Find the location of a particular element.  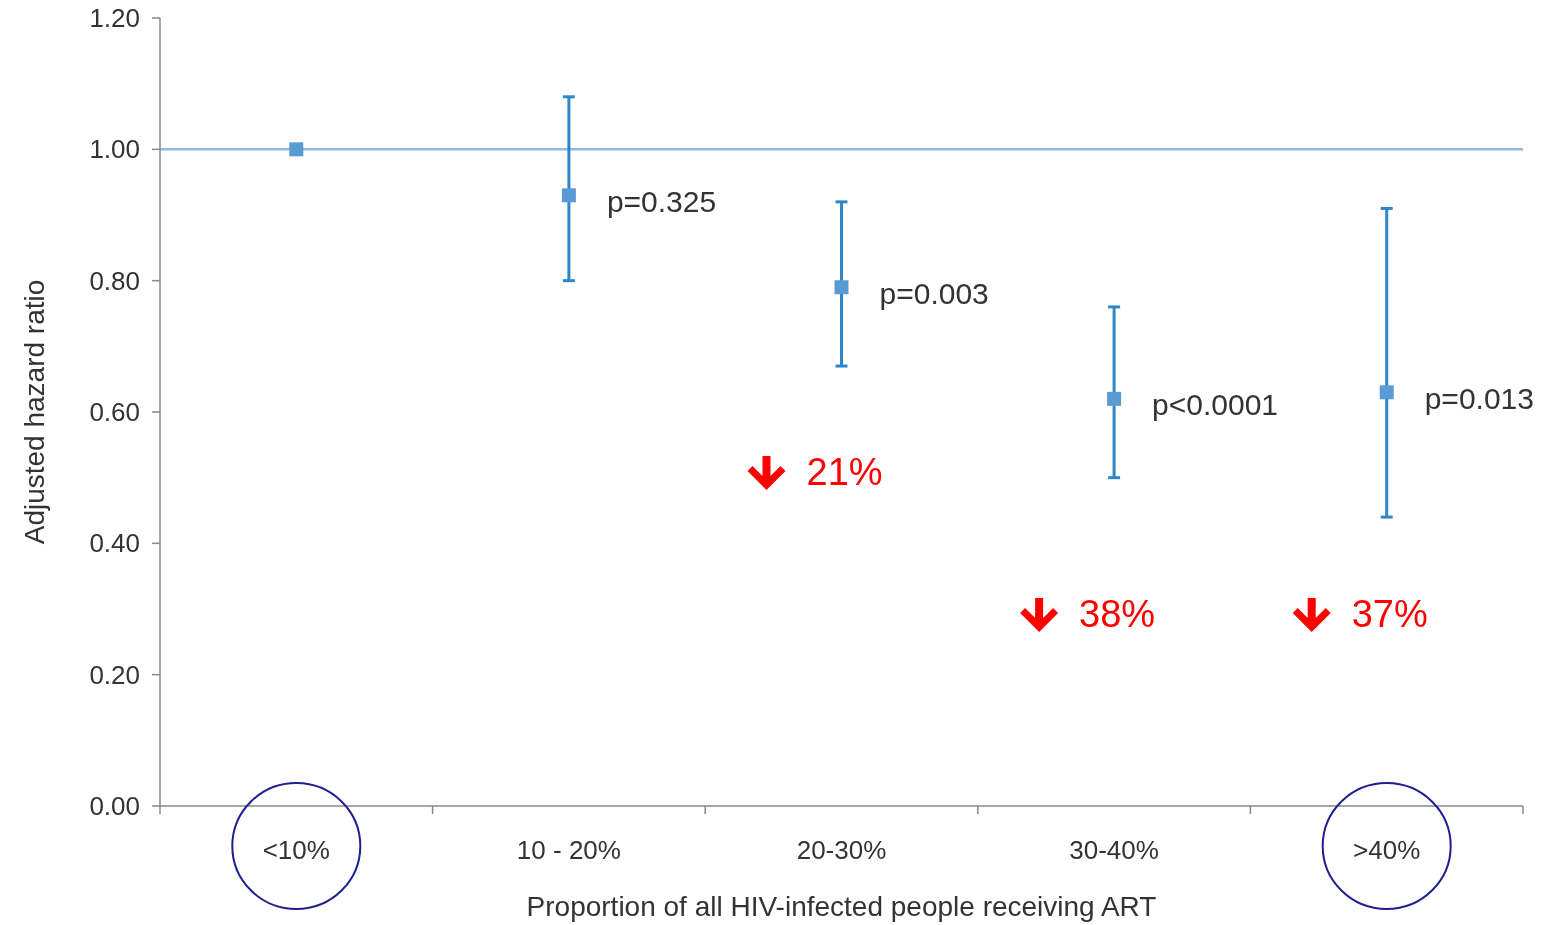

x-tick-label: 30-40% is located at coordinates (1114, 850).